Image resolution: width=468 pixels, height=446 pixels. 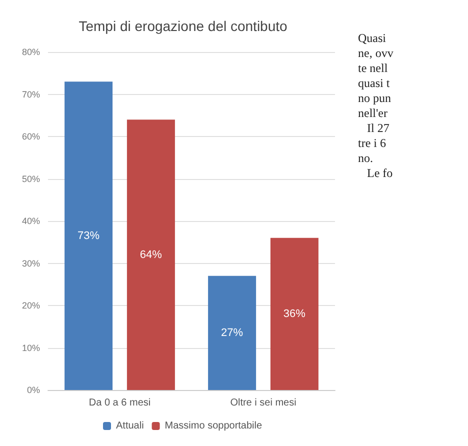 What do you see at coordinates (119, 403) in the screenshot?
I see `x-tick-label: Da 0 a 6 mesi` at bounding box center [119, 403].